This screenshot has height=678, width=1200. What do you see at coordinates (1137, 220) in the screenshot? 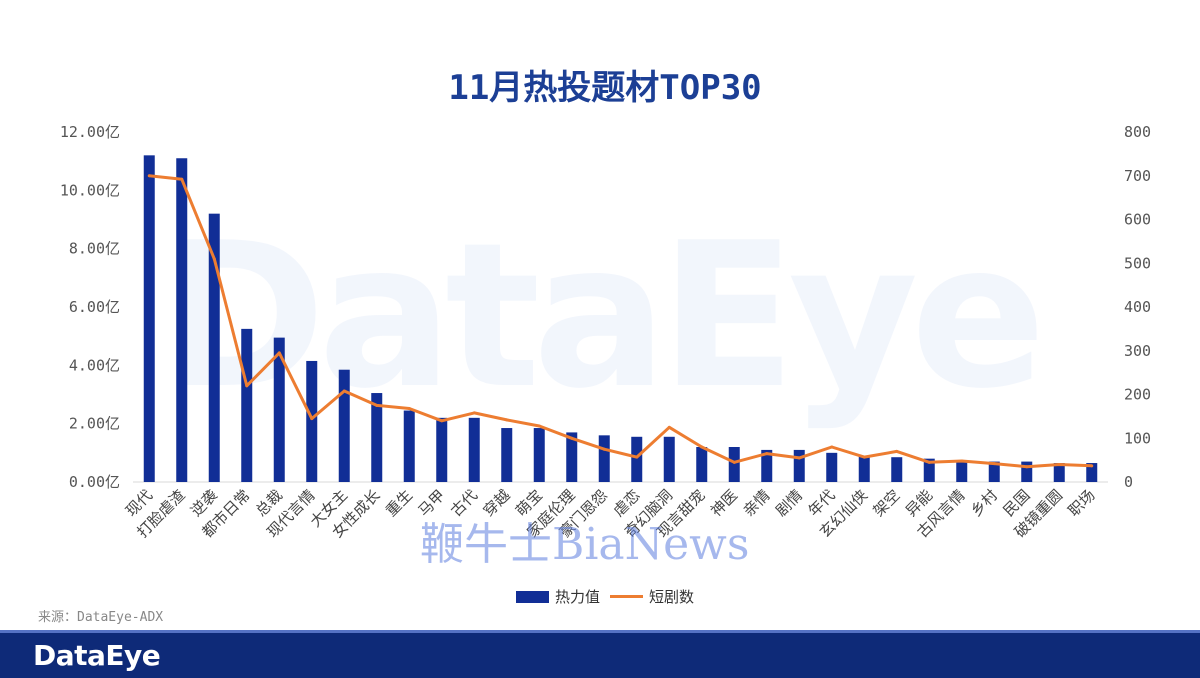
I see `right-tick-label: 600` at bounding box center [1137, 220].